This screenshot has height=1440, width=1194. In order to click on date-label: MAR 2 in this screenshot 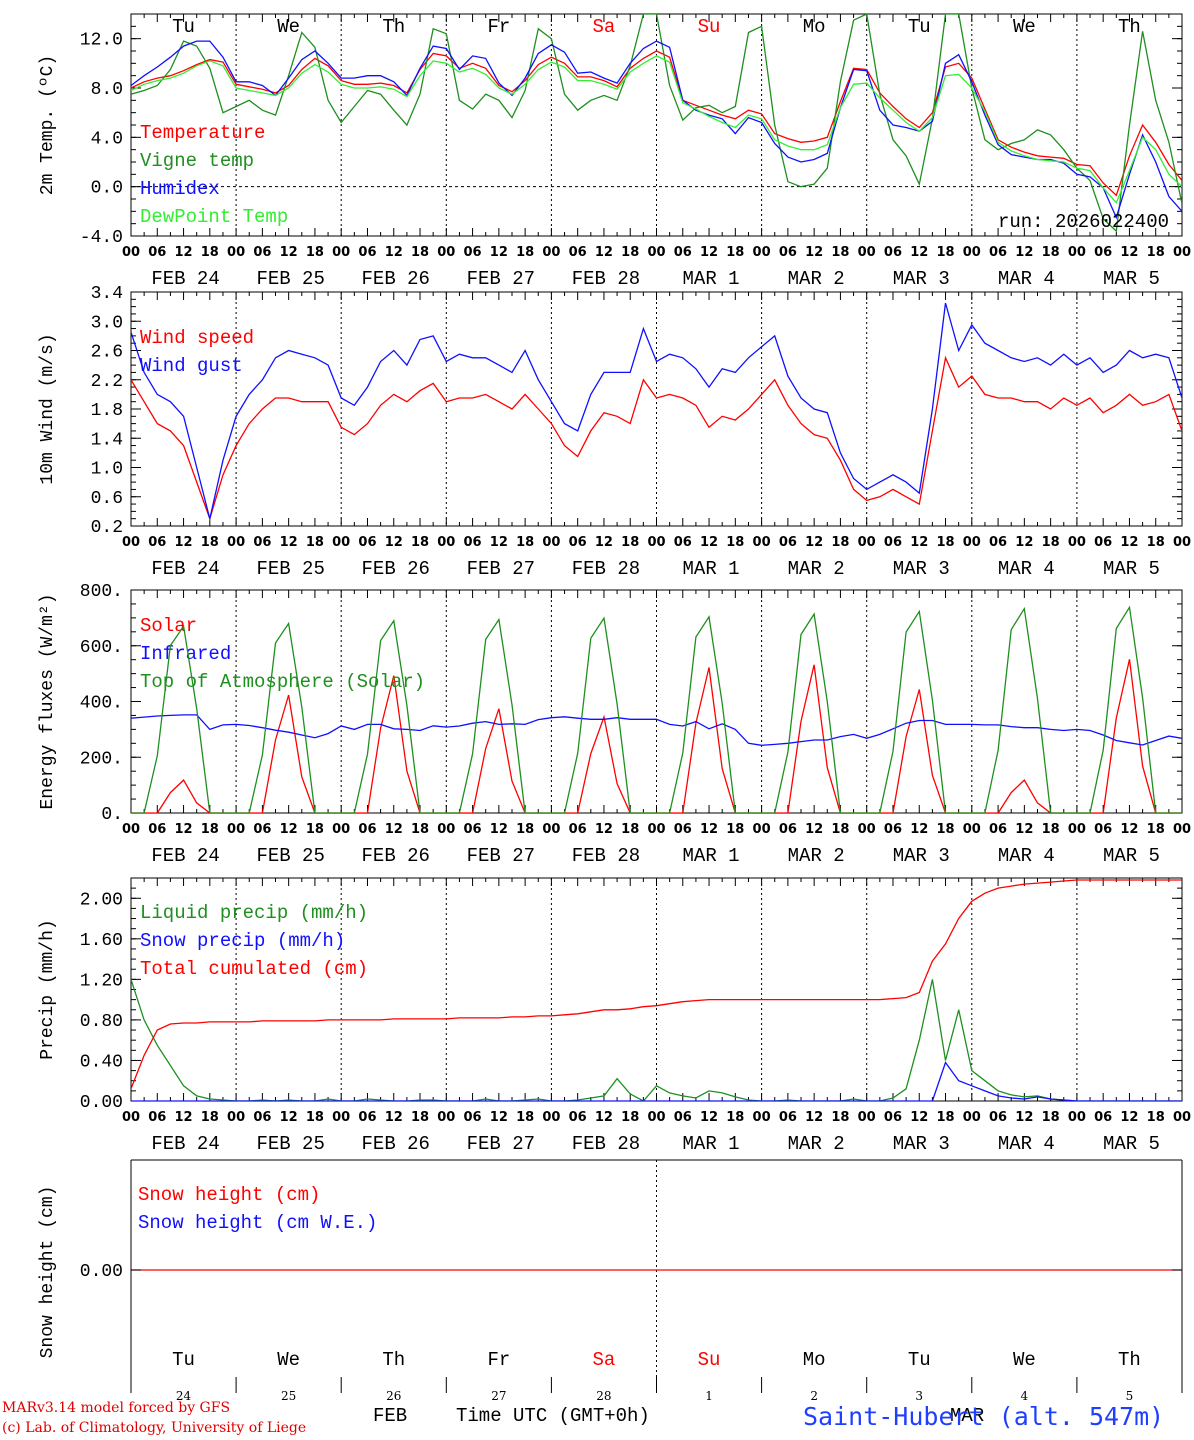, I will do `click(816, 569)`.